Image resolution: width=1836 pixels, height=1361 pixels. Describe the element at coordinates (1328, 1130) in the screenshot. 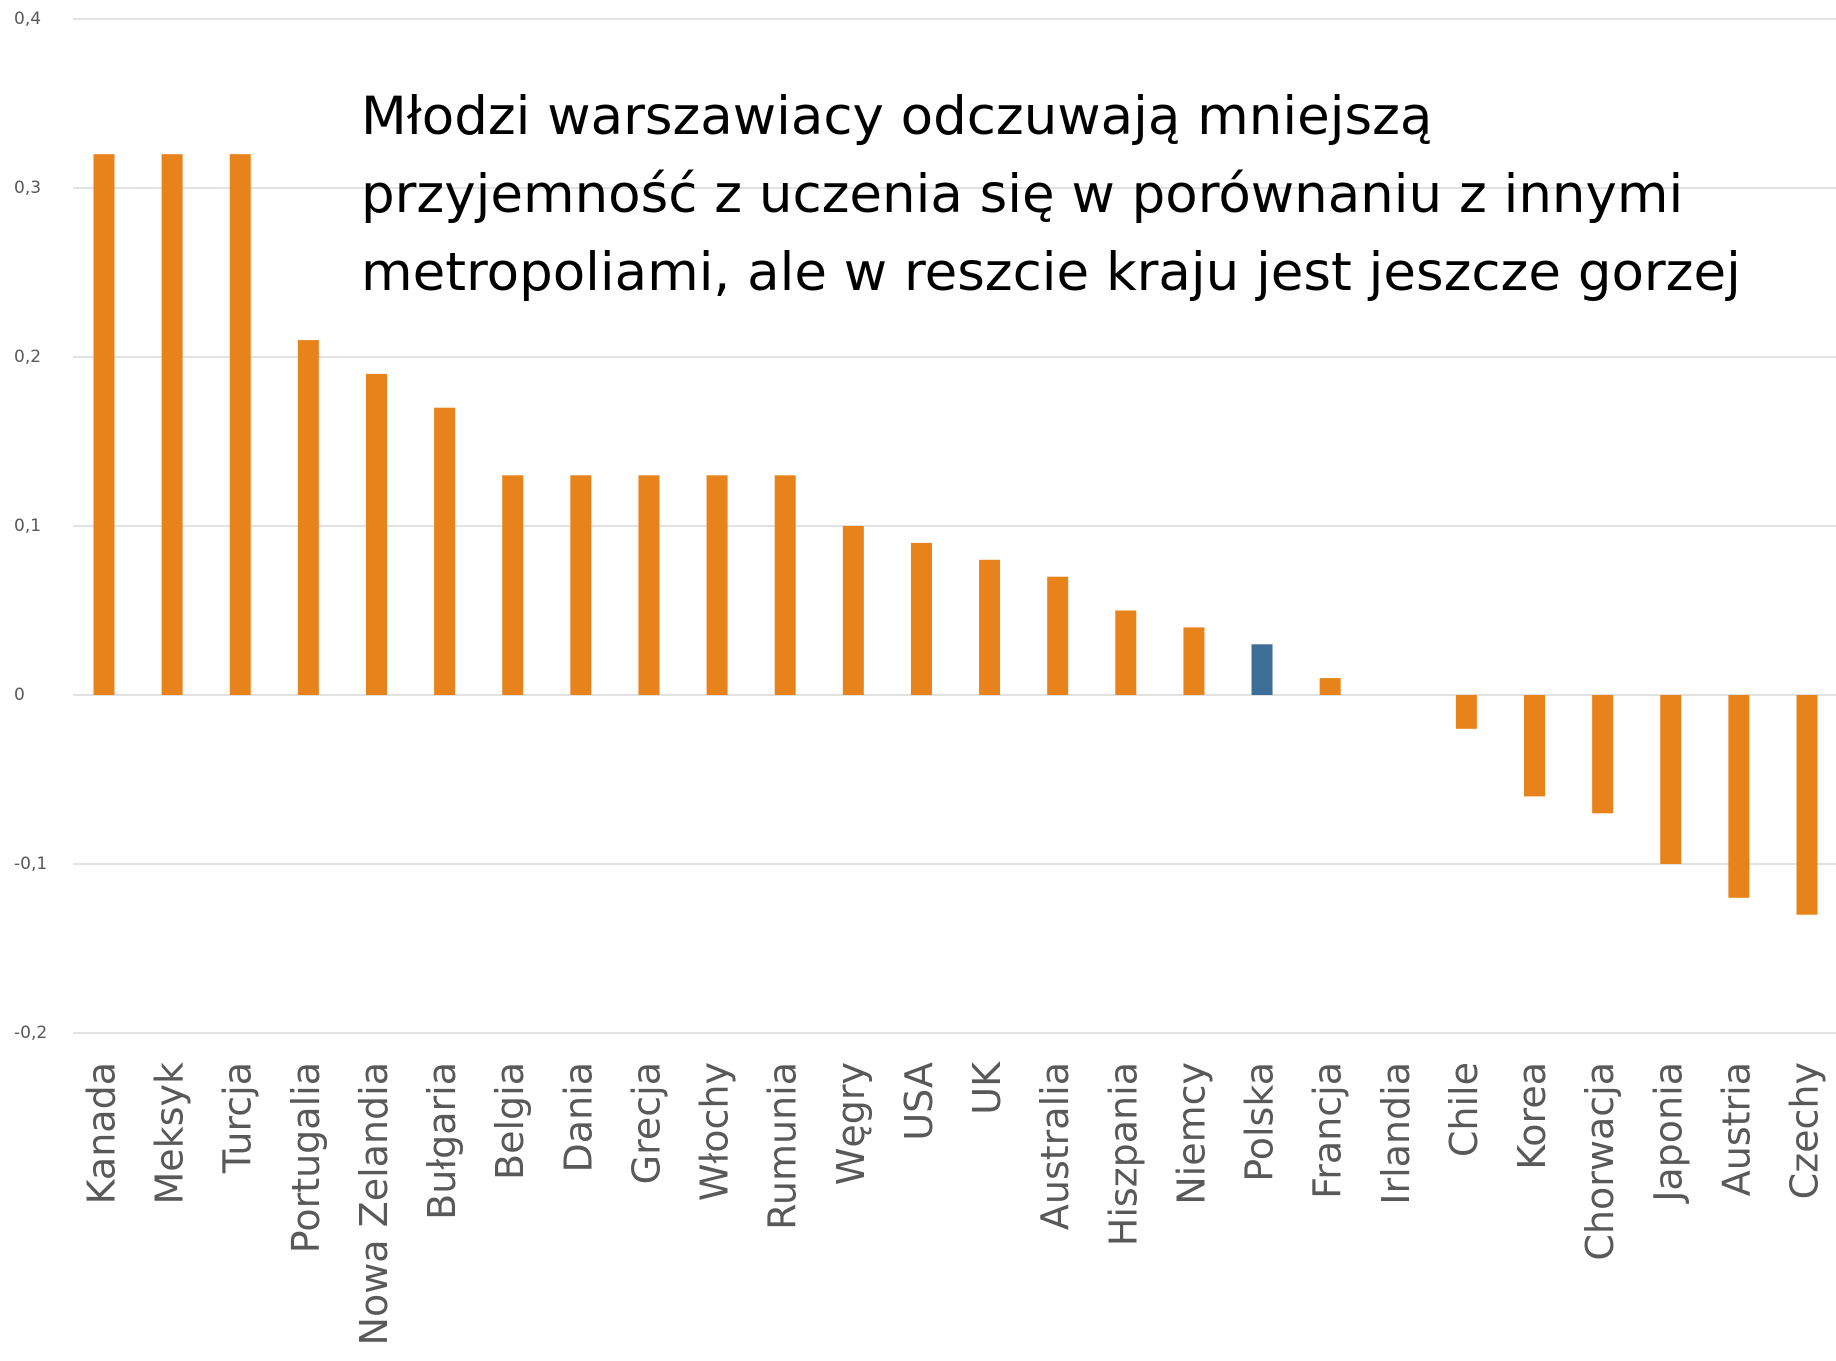

I see `x-tick-label: Francja` at that location.